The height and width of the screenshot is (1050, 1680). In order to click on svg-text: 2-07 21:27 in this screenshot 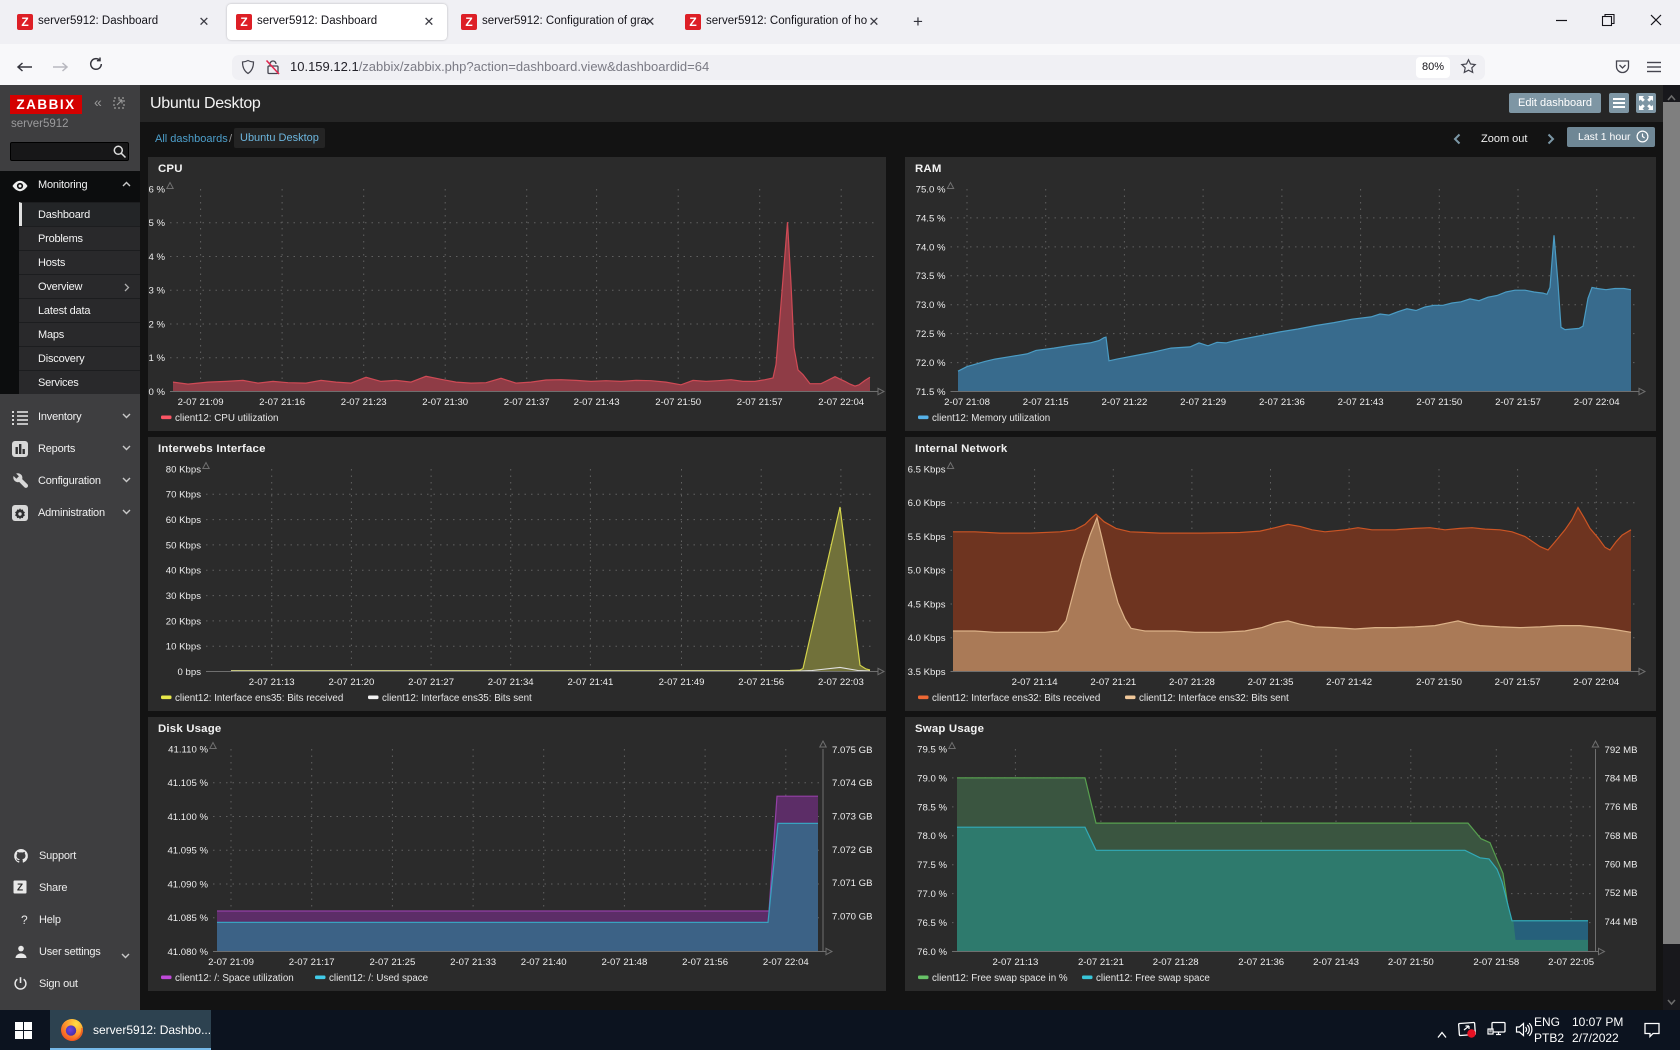, I will do `click(431, 682)`.